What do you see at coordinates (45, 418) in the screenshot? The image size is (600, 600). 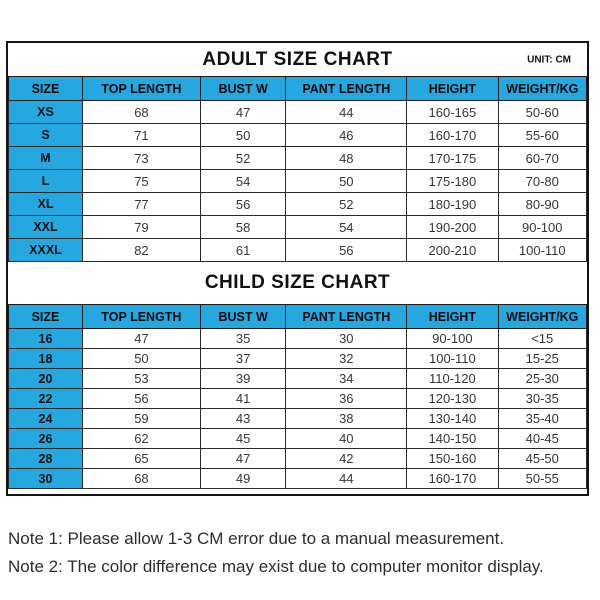 I see `size-cell: 24` at bounding box center [45, 418].